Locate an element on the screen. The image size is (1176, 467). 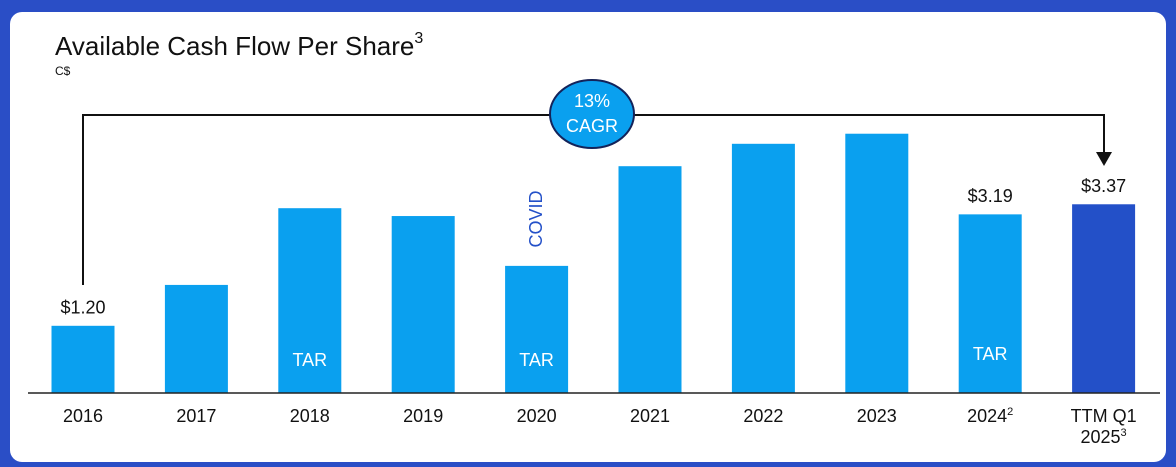
cagr-value: 13% is located at coordinates (592, 101).